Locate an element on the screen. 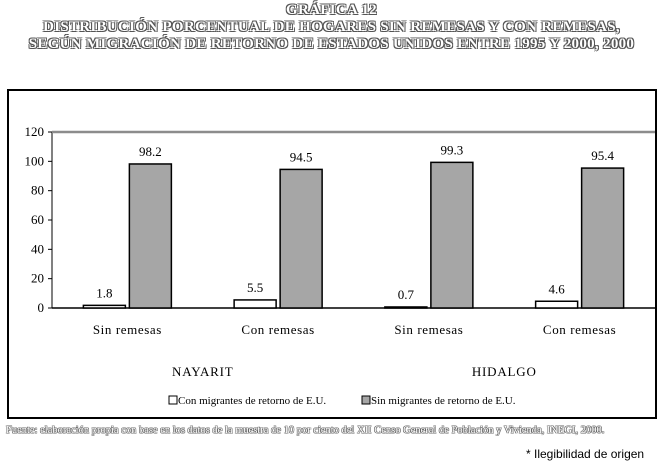  y-tick-label: 20 is located at coordinates (37, 278).